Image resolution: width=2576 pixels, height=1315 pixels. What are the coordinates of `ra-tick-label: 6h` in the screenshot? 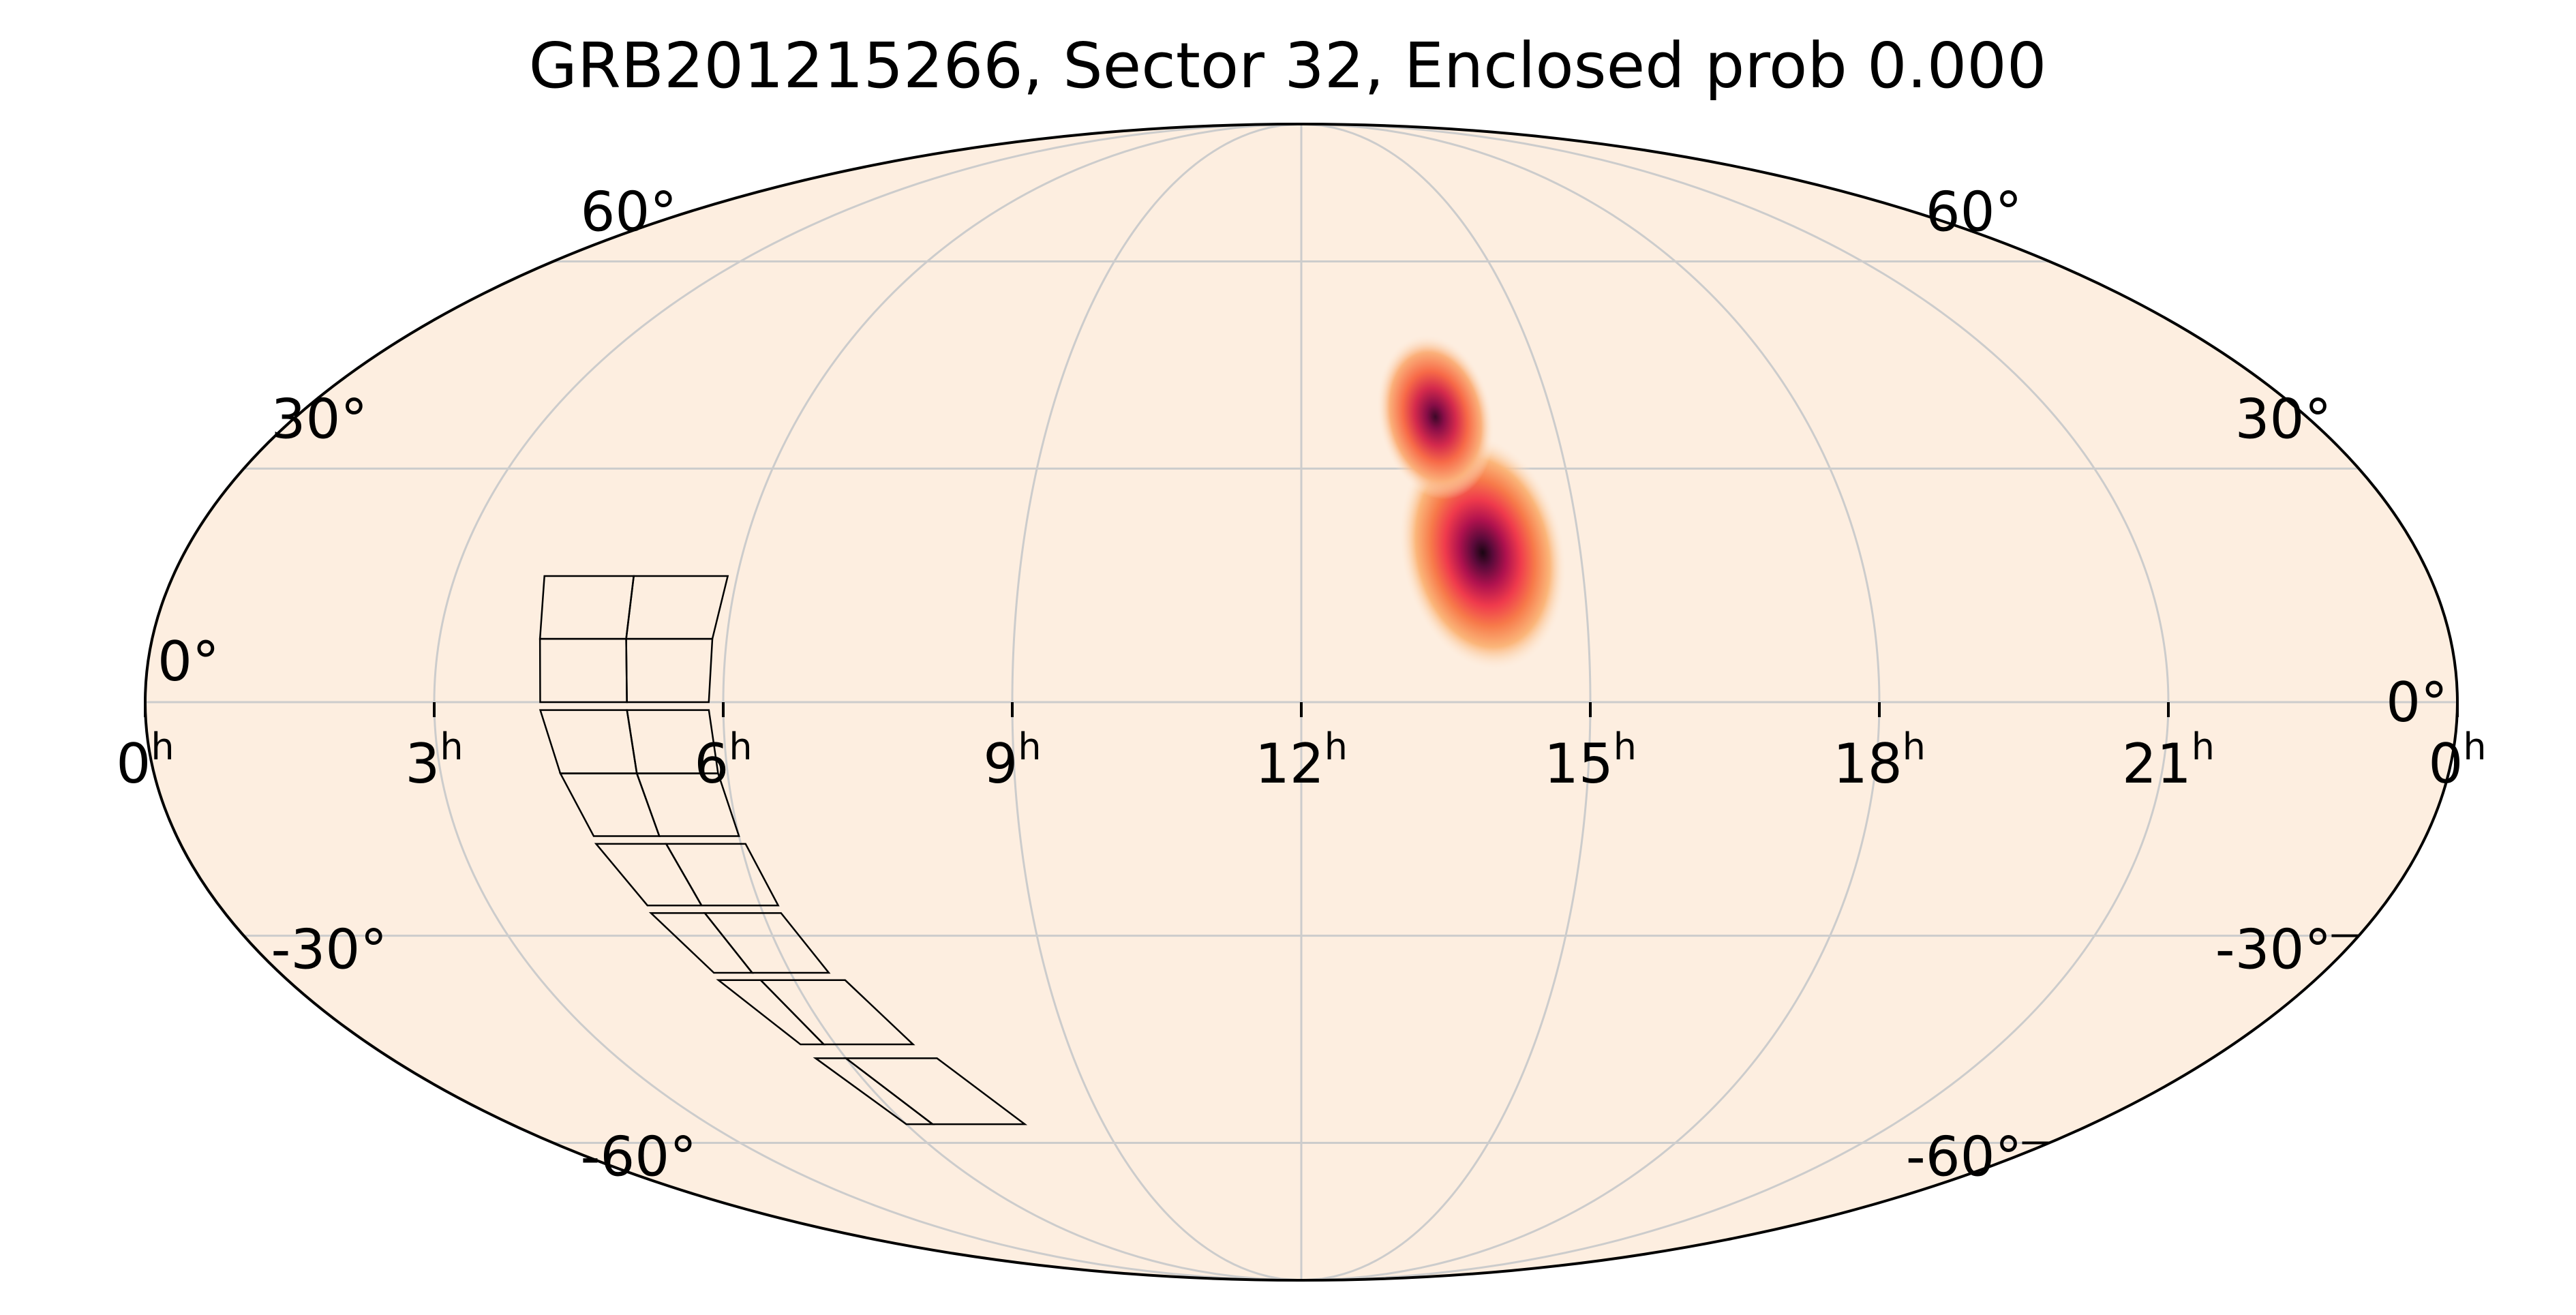 It's located at (723, 760).